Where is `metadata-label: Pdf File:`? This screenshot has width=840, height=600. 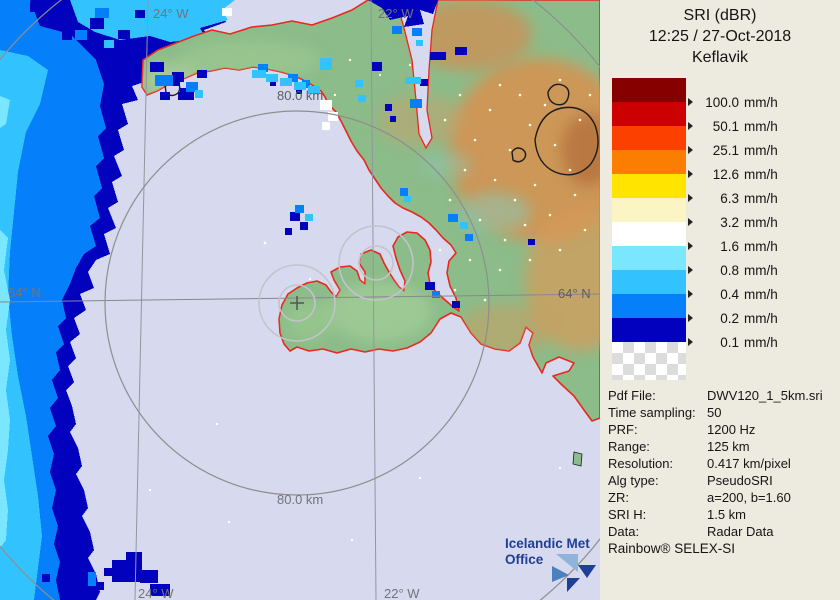 metadata-label: Pdf File: is located at coordinates (632, 395).